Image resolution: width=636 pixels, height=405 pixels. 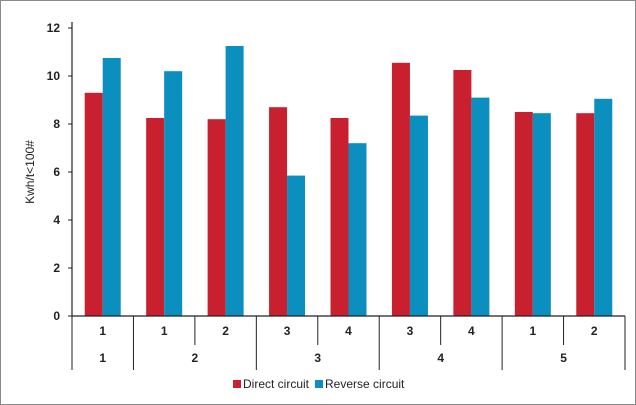 What do you see at coordinates (237, 384) in the screenshot?
I see `legend-swatch-direct` at bounding box center [237, 384].